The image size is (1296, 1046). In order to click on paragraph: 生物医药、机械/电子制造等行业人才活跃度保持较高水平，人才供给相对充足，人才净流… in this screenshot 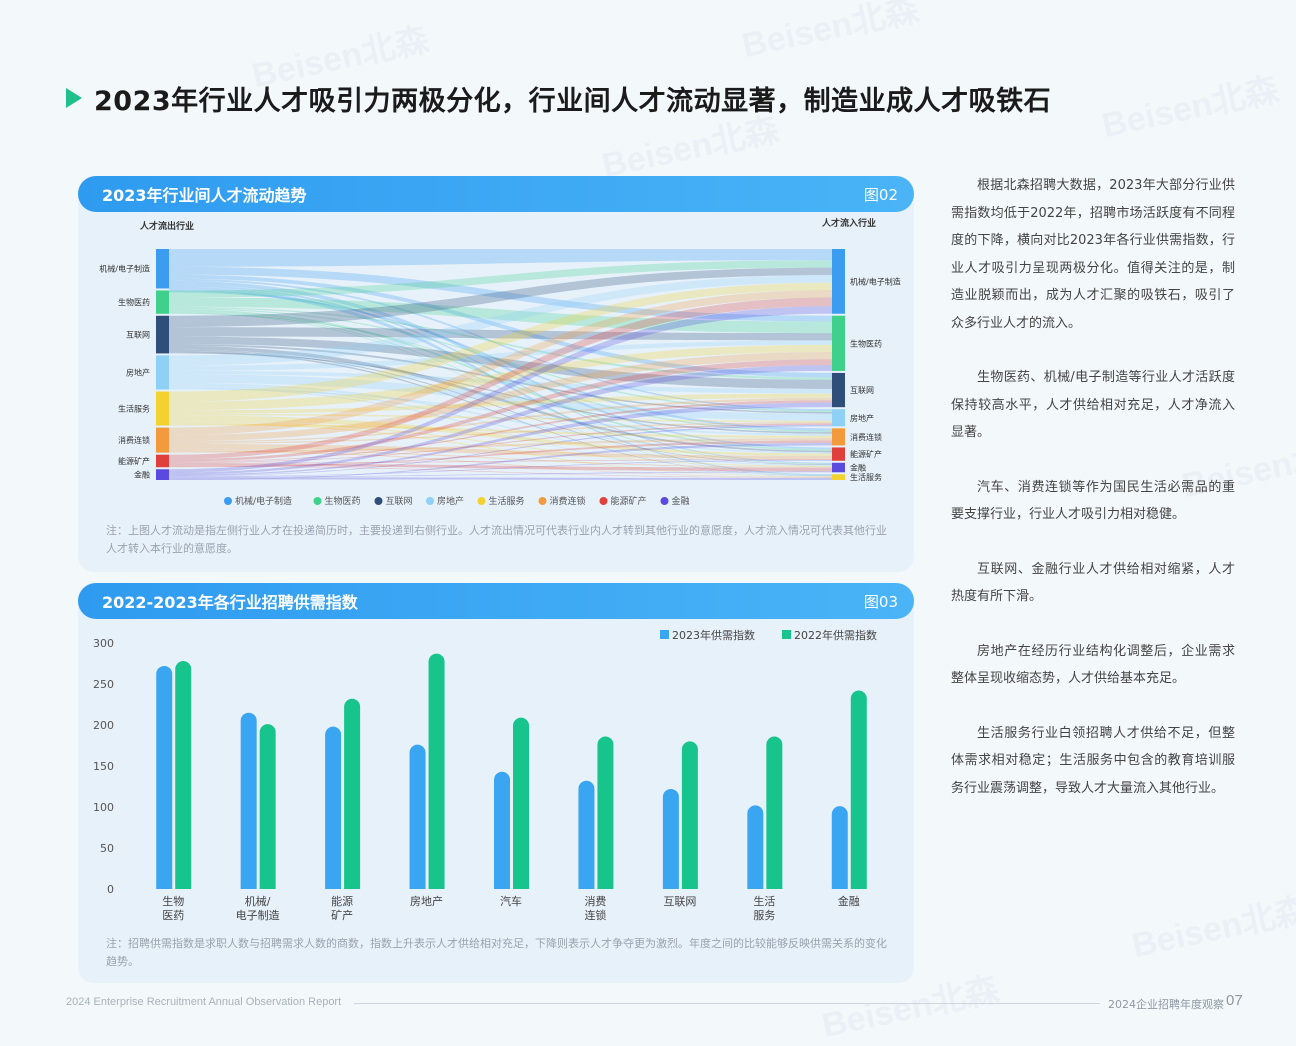, I will do `click(1093, 405)`.